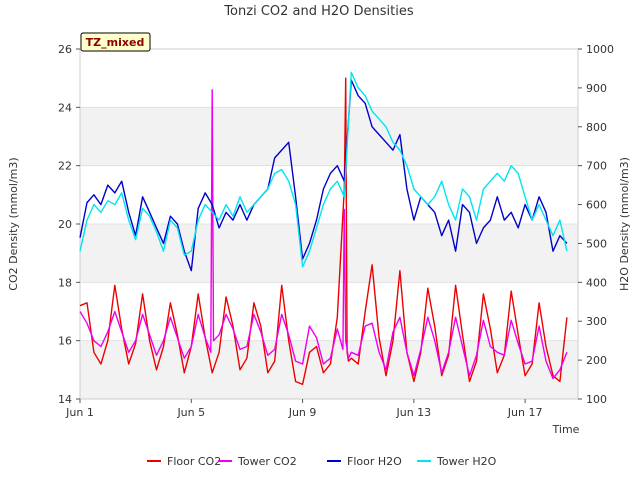  Describe the element at coordinates (65, 341) in the screenshot. I see `y-left-tick-label: 16` at that location.